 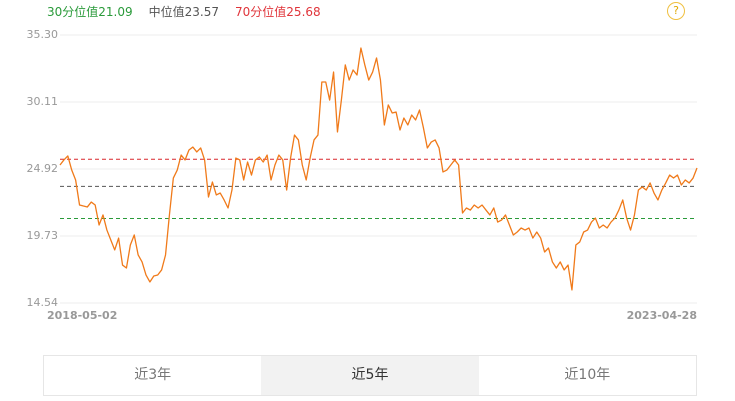 I want to click on y-tick-label: 24.92, so click(x=43, y=168).